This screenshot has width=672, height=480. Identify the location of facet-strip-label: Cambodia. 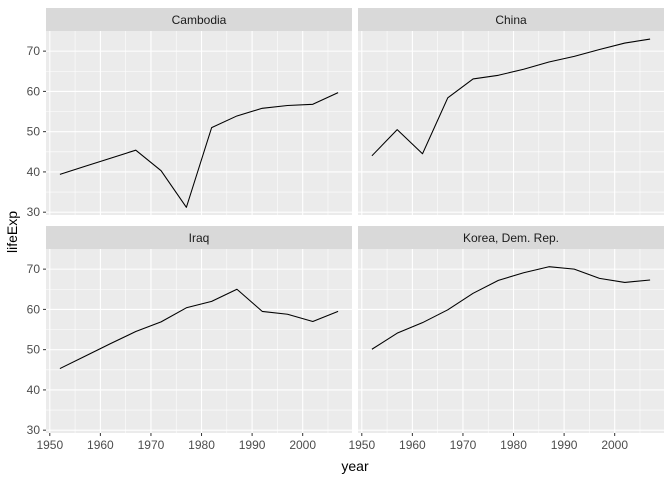
(199, 20).